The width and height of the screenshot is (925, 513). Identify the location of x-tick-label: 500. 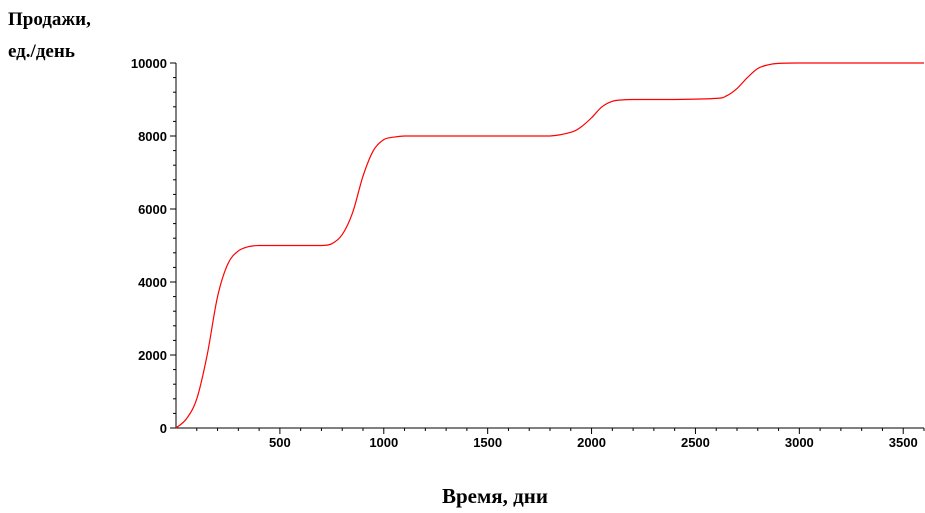
(280, 442).